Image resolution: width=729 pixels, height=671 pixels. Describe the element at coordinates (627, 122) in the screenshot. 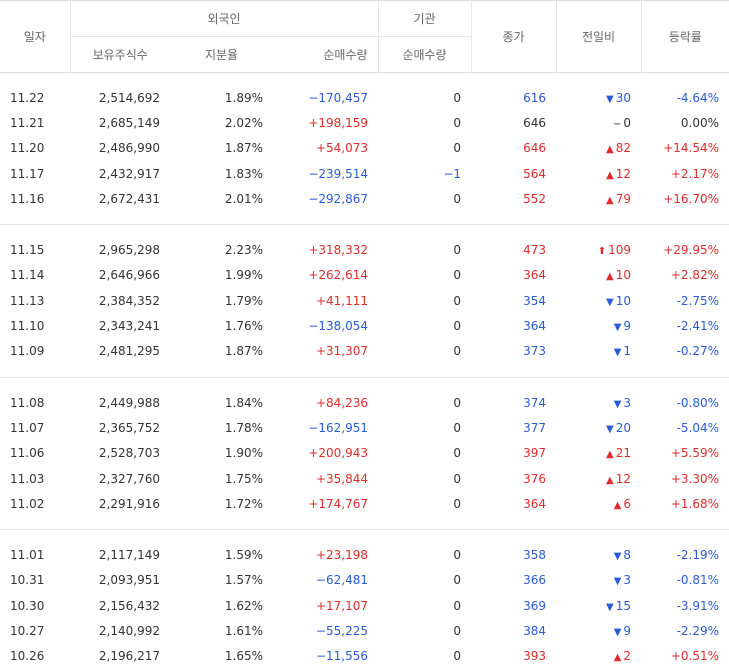

I see `change-value: 0` at that location.